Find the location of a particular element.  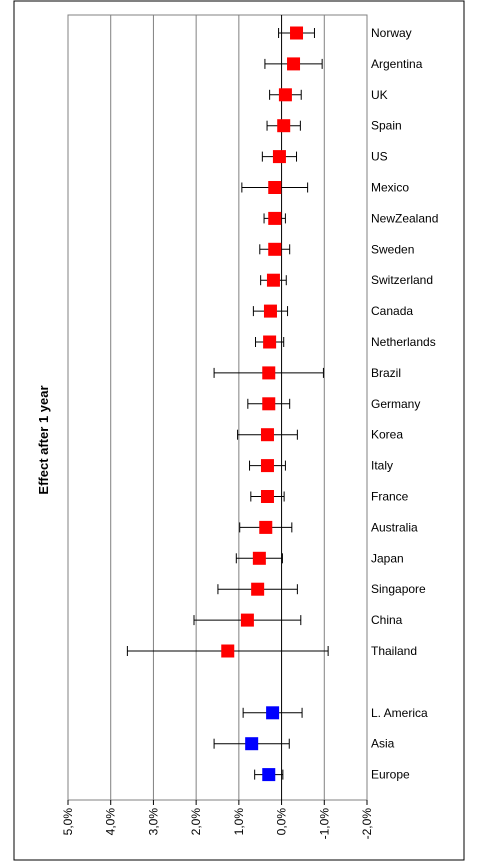

row-label: Thailand is located at coordinates (394, 651).